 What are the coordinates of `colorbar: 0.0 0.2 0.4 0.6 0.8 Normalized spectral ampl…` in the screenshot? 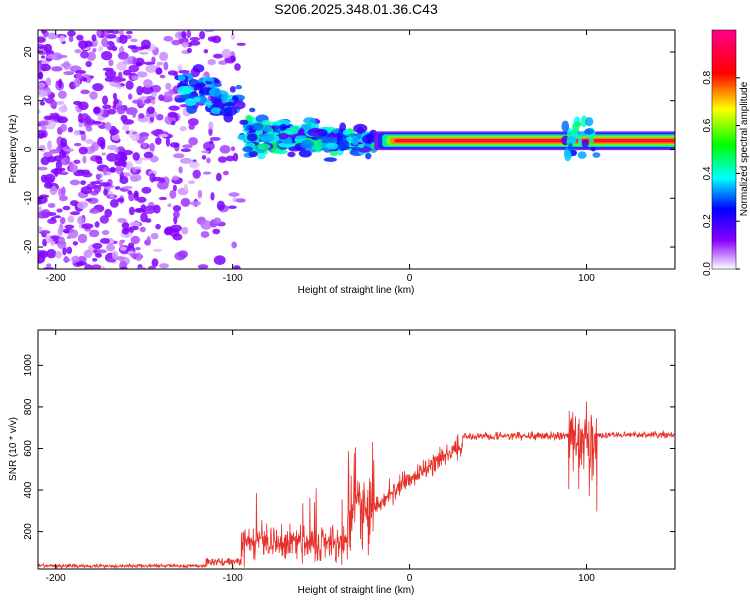 It's located at (726, 152).